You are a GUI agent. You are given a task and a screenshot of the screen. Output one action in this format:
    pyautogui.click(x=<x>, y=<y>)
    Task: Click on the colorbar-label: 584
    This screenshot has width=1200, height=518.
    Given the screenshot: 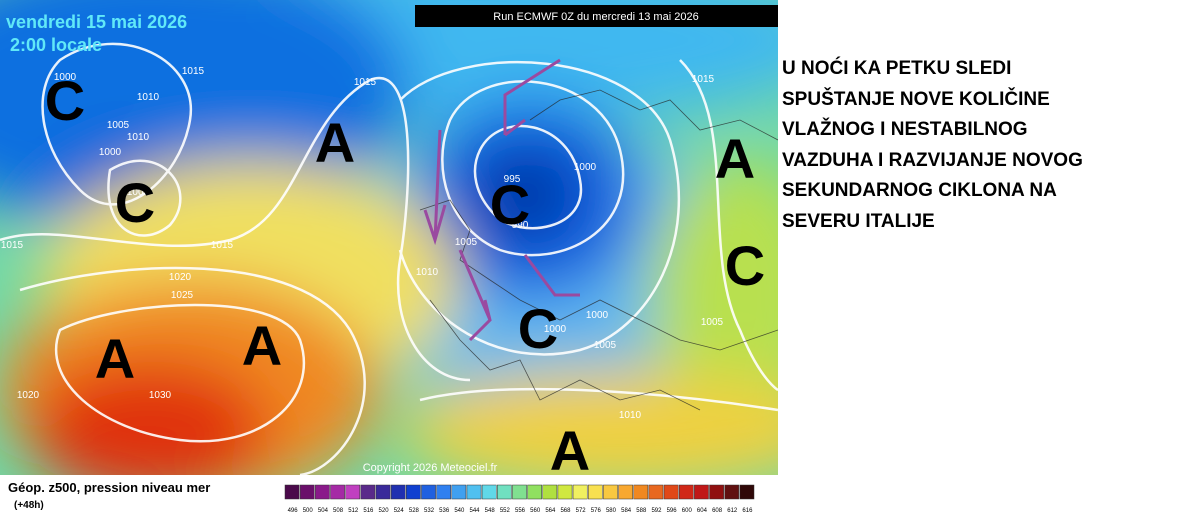 What is the action you would take?
    pyautogui.click(x=626, y=511)
    